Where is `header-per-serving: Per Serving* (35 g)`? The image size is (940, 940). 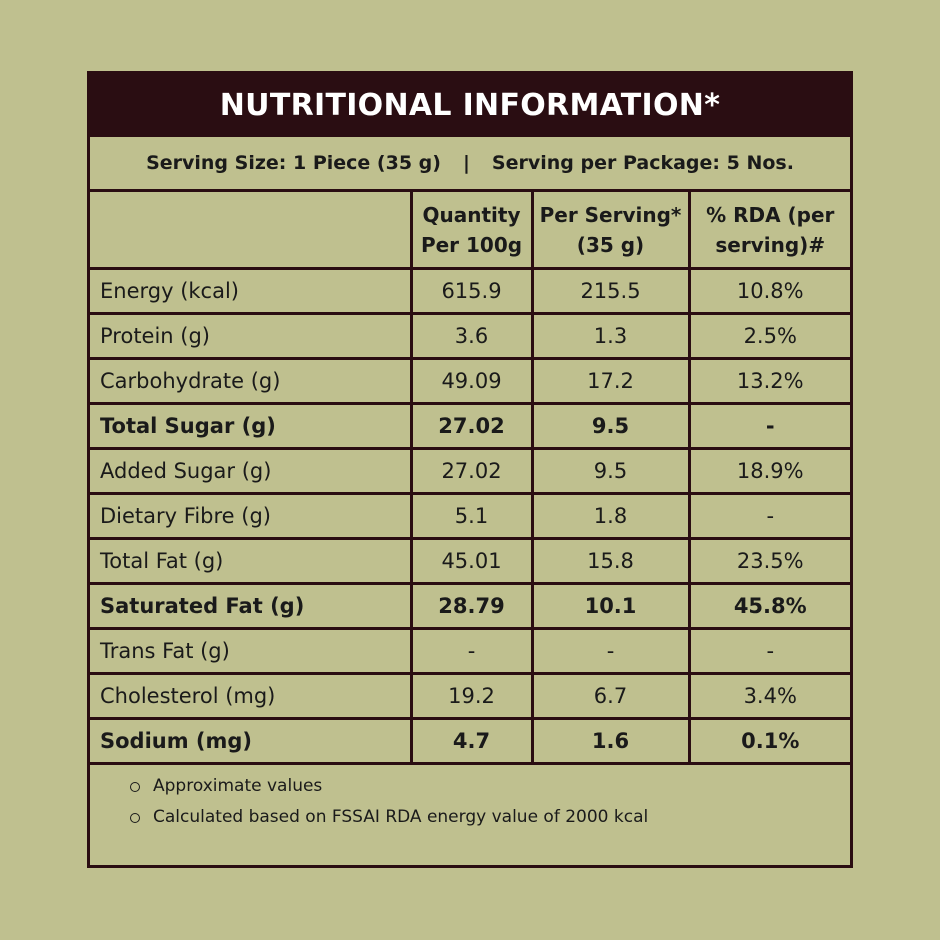 header-per-serving: Per Serving* (35 g) is located at coordinates (610, 231).